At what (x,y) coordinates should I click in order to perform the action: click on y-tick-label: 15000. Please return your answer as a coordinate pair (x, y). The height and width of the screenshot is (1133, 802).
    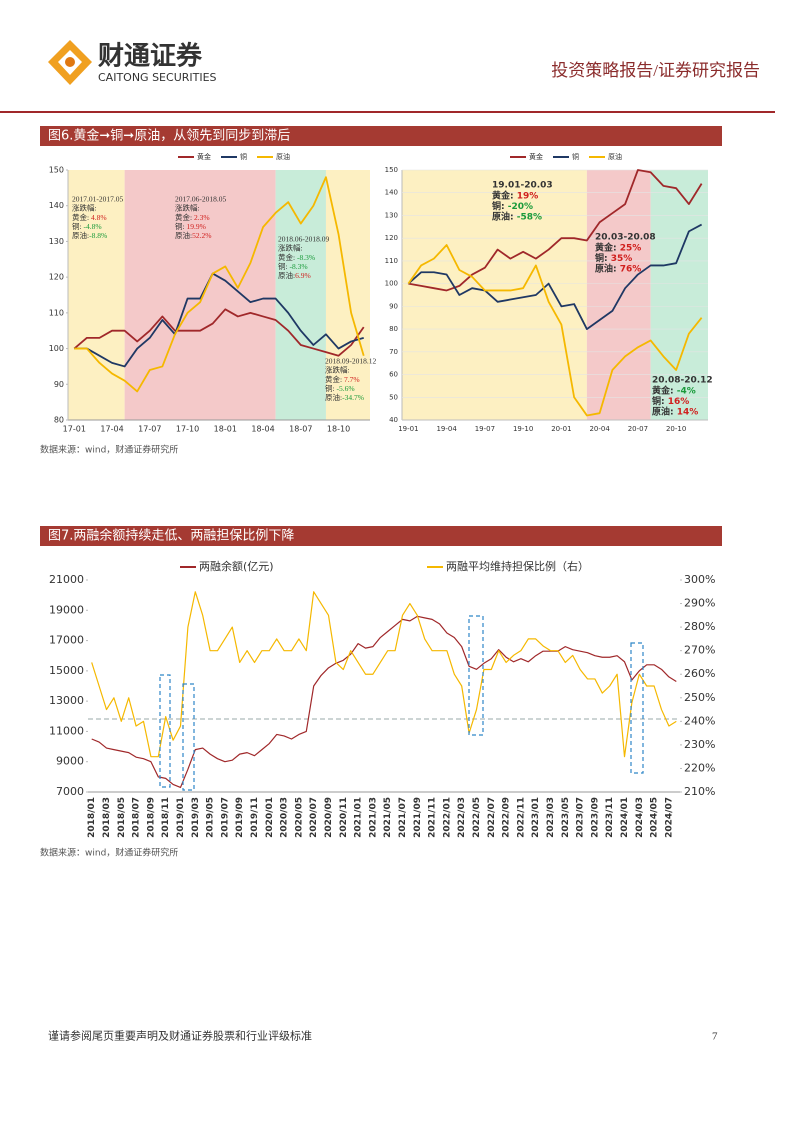
    Looking at the image, I should click on (66, 670).